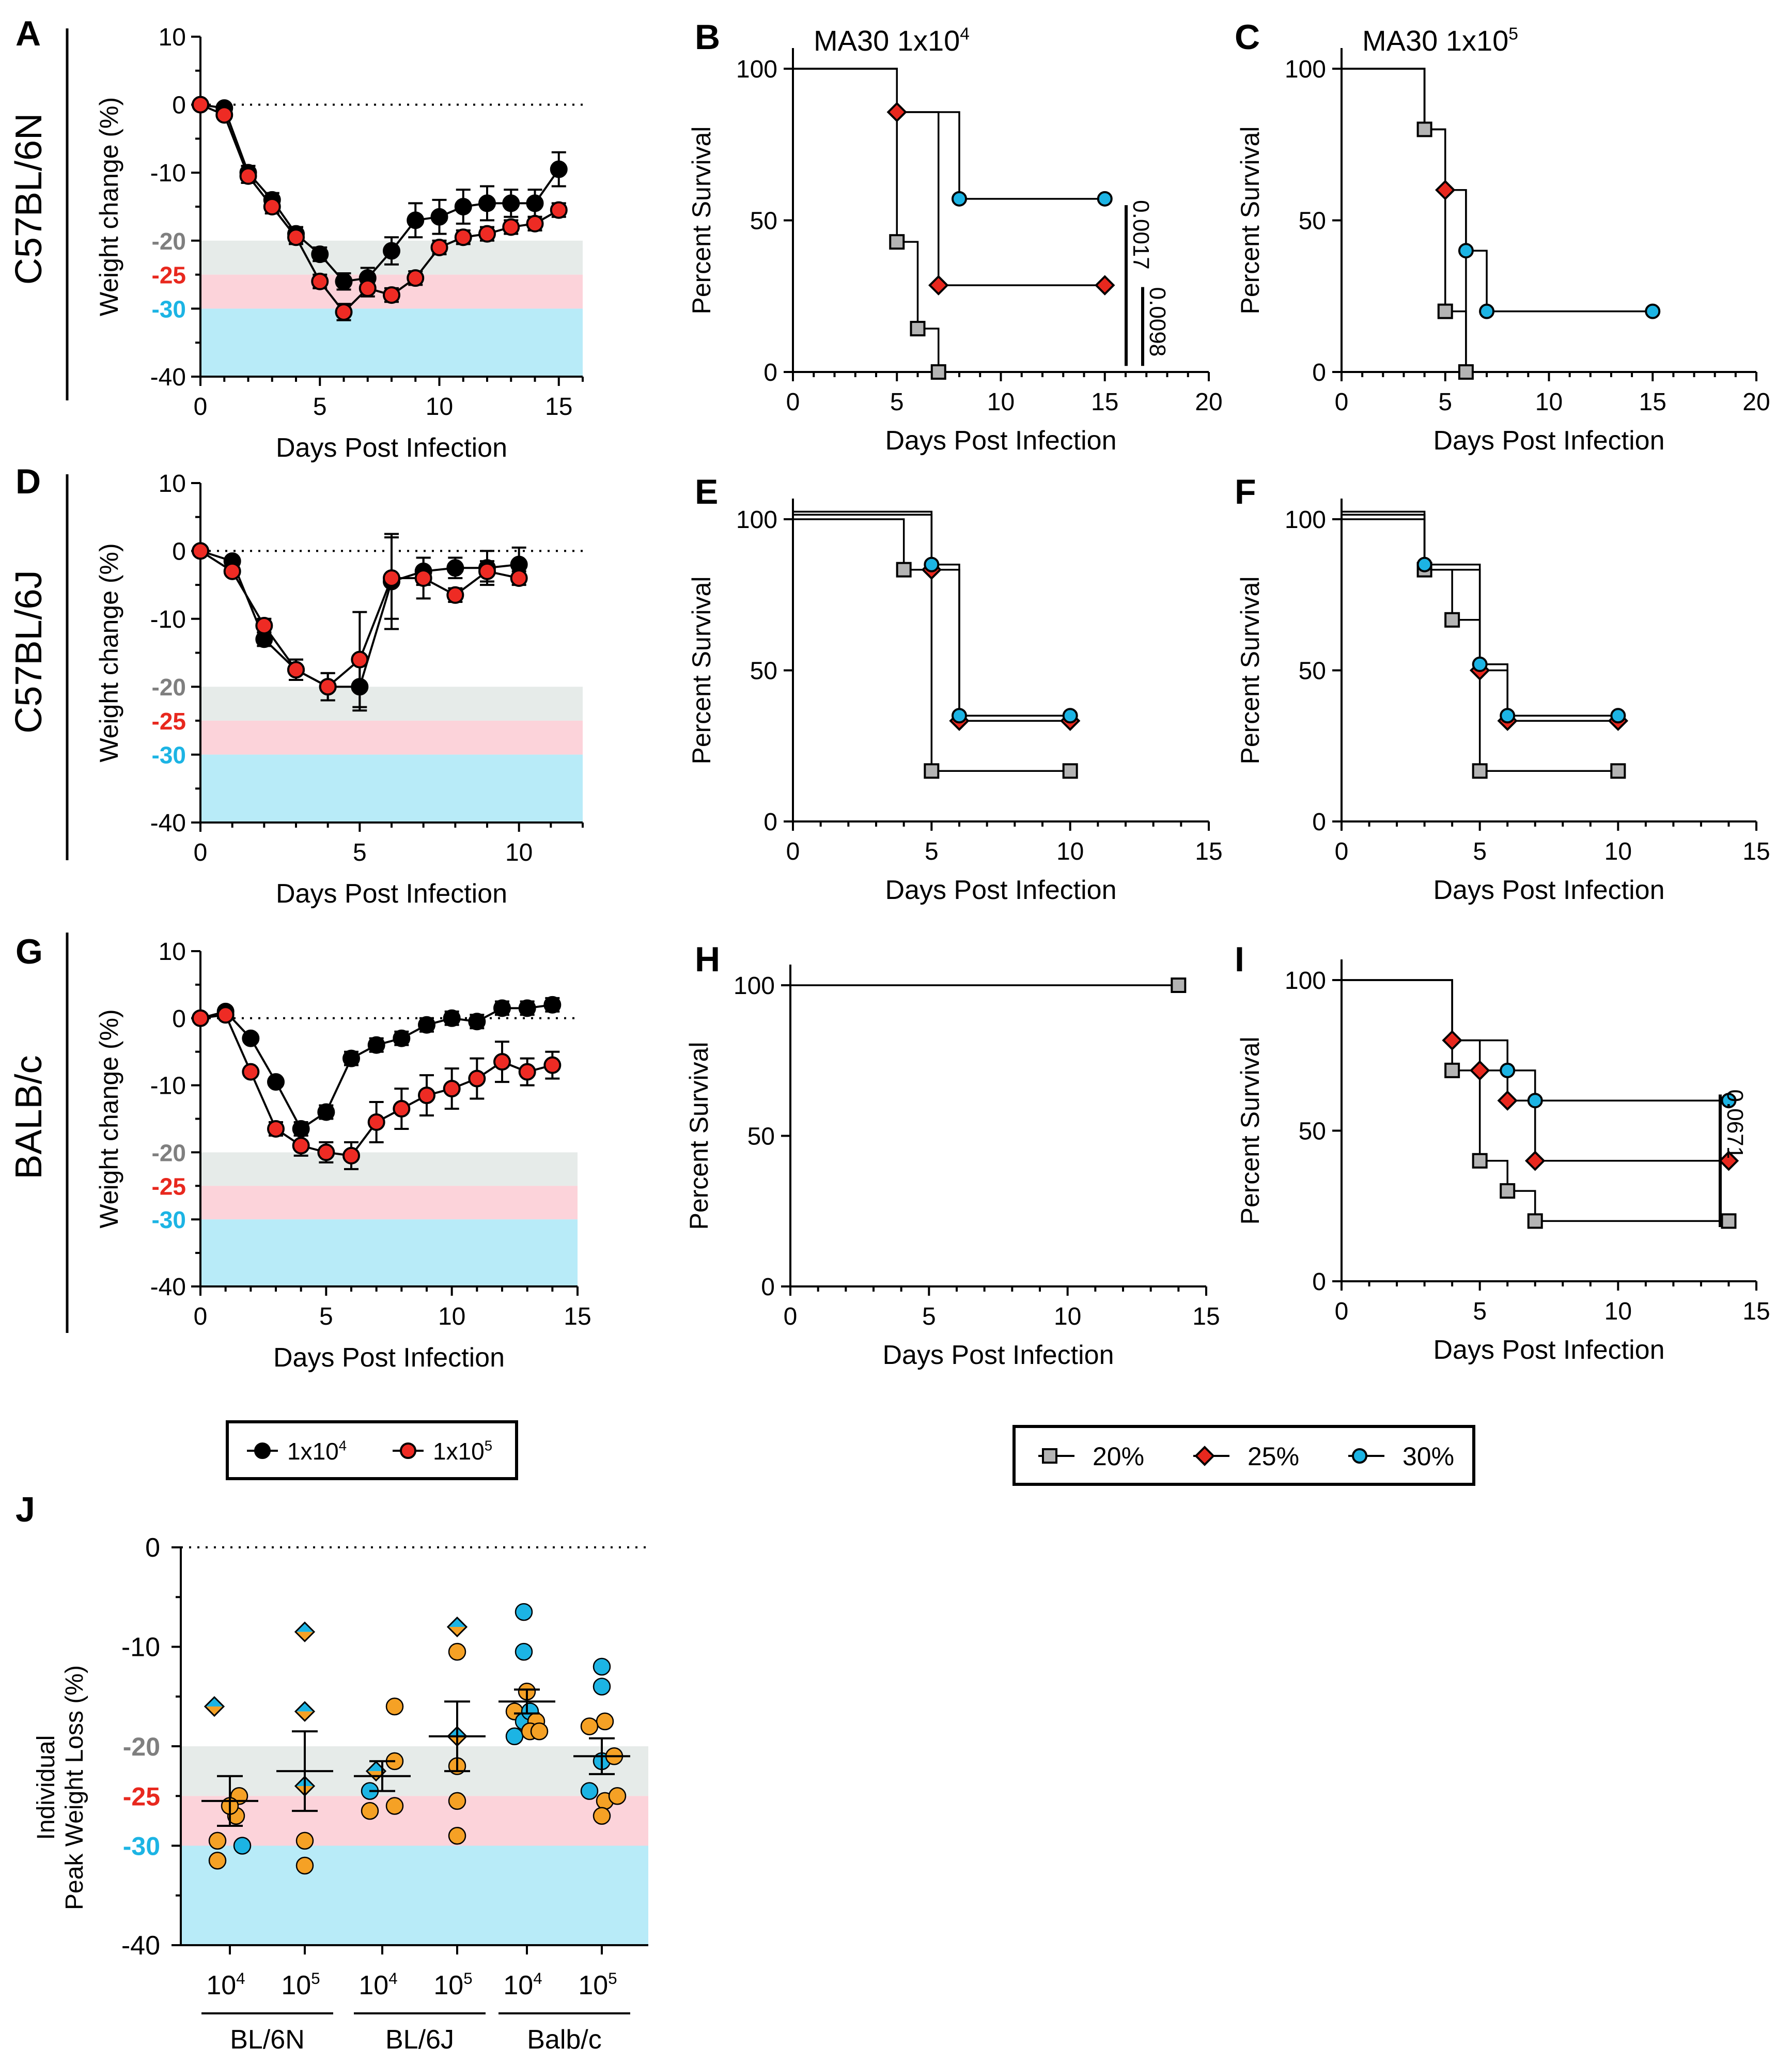  Describe the element at coordinates (262, 1450) in the screenshot. I see `legend-marker` at that location.